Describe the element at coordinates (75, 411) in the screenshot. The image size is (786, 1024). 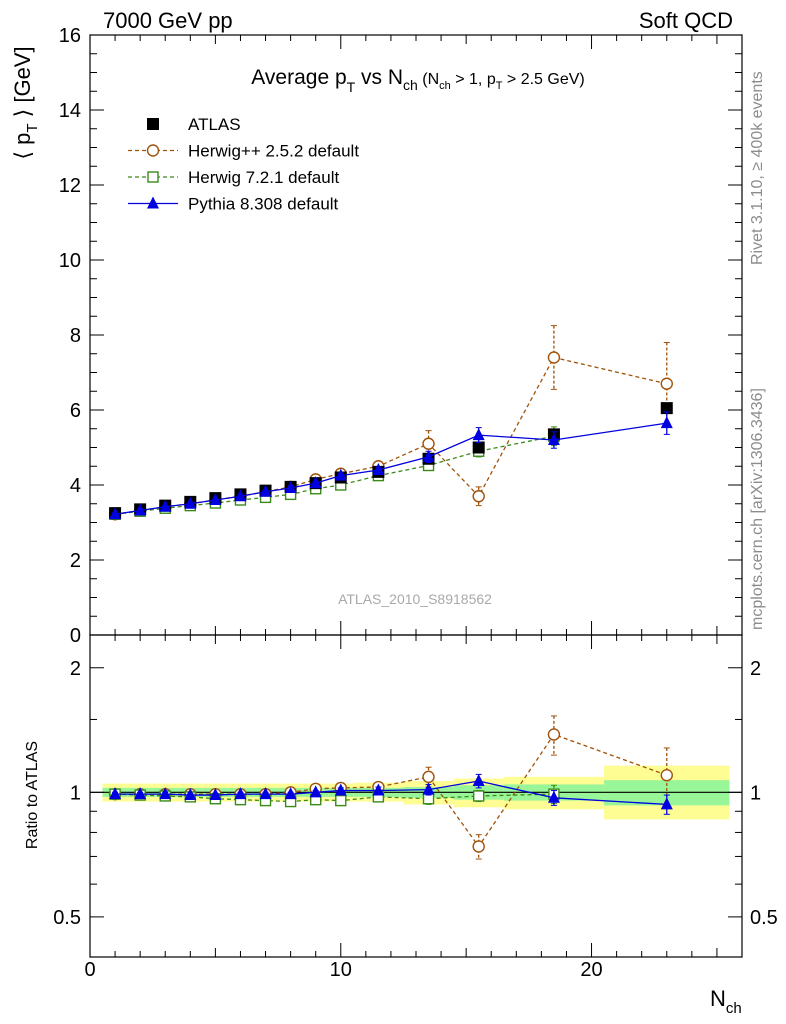
I see `y-tick-label: 6` at that location.